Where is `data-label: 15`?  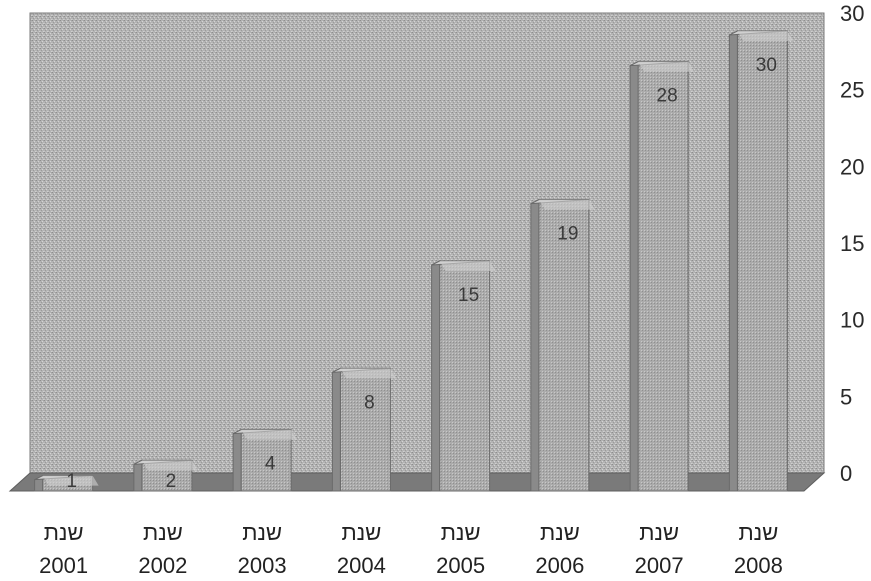
data-label: 15 is located at coordinates (468, 295).